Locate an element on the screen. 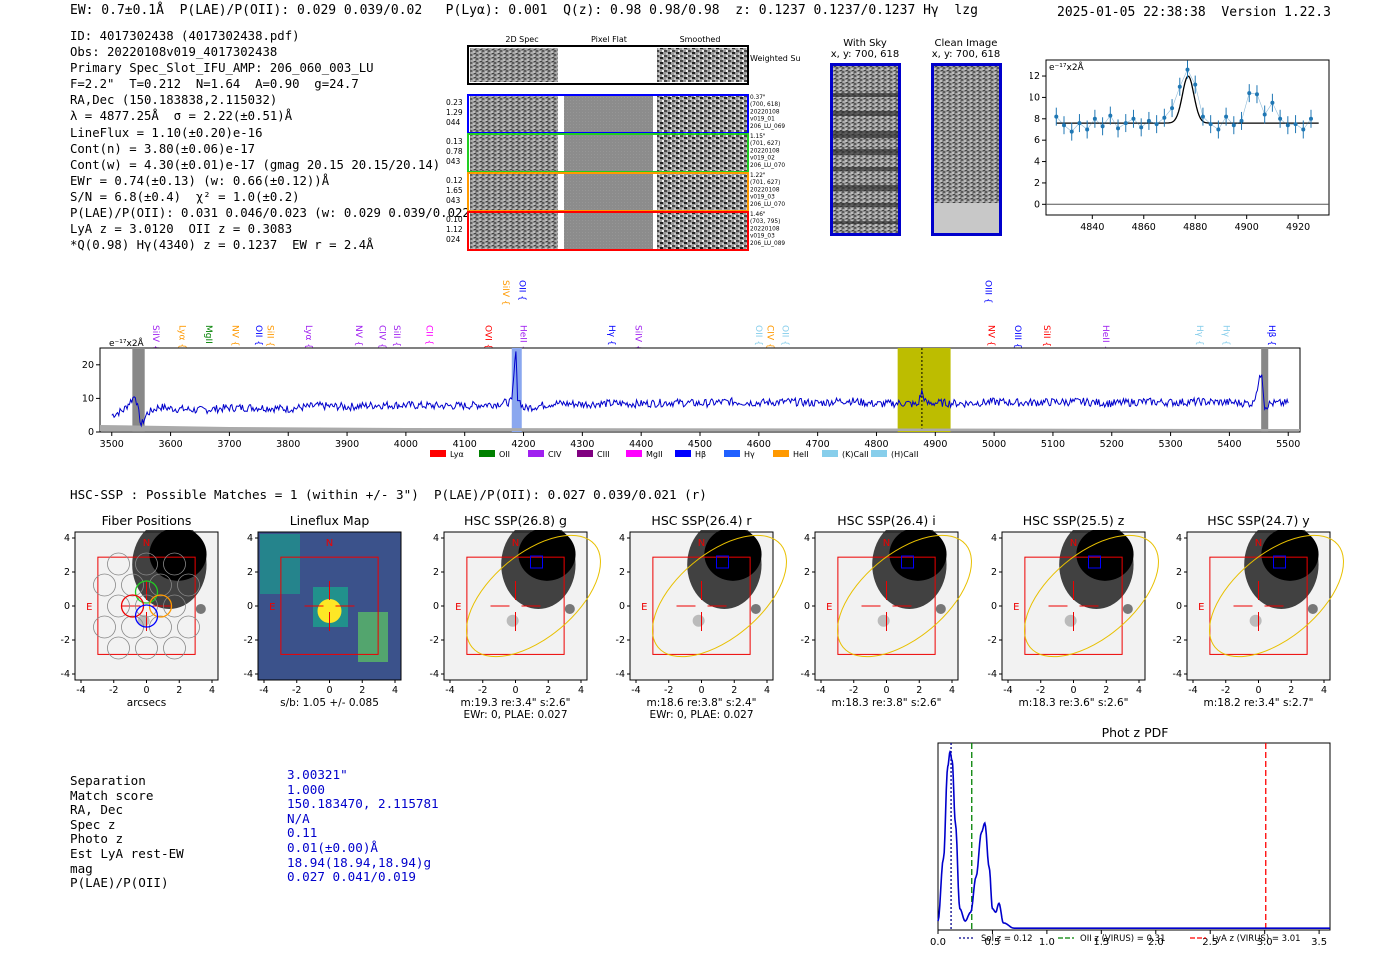 The width and height of the screenshot is (1400, 953). panel-ytick-label: -2 is located at coordinates (248, 640).